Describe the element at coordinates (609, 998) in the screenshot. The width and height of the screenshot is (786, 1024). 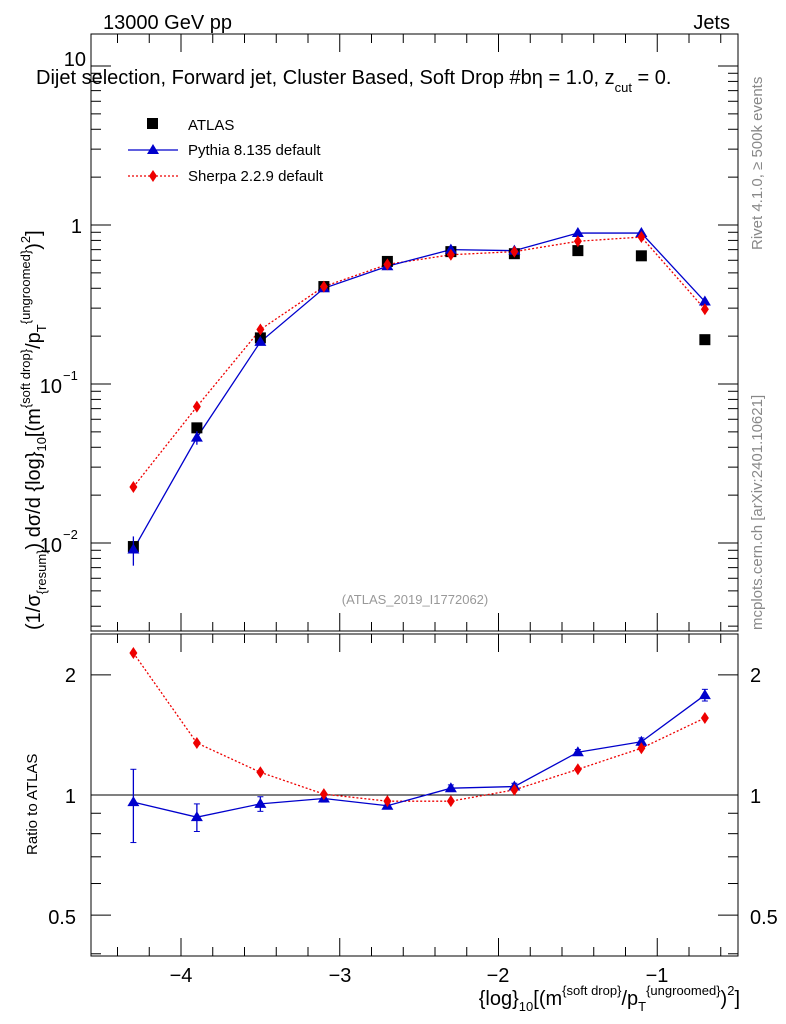
I see `x-axis-label: {log}10[(m{soft drop}/pT{ungroomed})2]` at that location.